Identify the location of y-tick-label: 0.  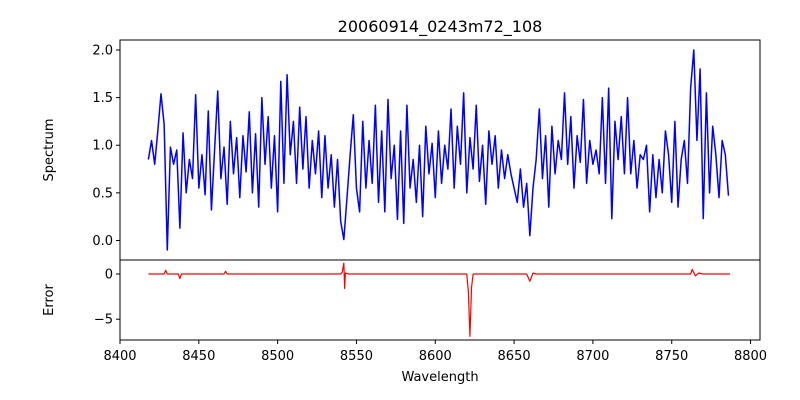
(109, 275).